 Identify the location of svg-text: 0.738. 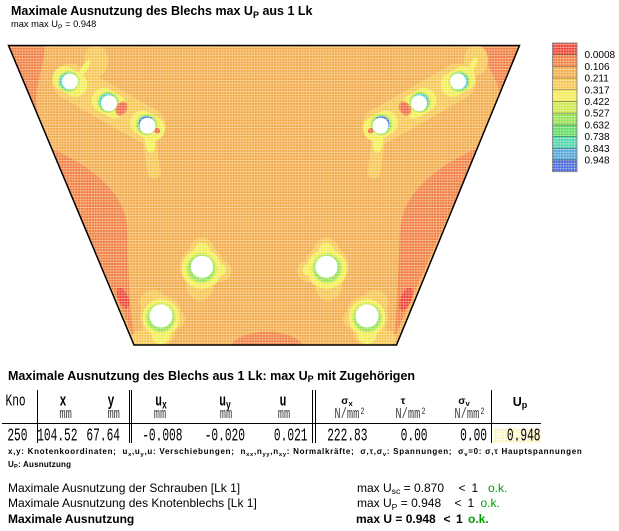
(597, 137).